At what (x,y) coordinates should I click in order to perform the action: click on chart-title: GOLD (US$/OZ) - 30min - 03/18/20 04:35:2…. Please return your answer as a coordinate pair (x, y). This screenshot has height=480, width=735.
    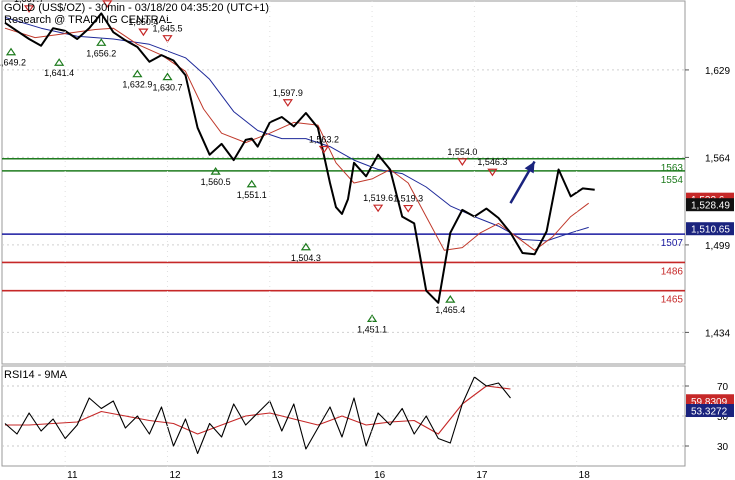
    Looking at the image, I should click on (136, 8).